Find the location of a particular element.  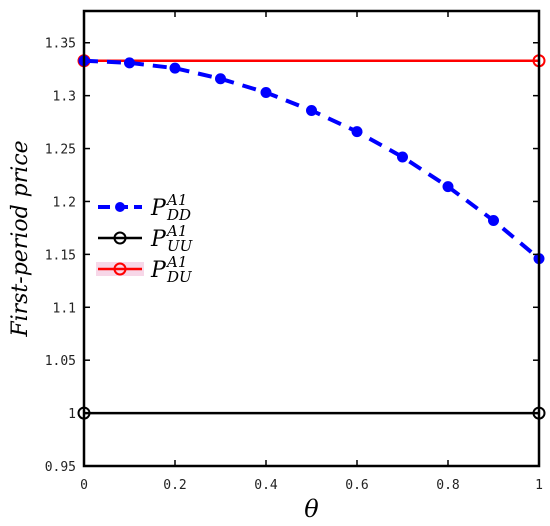

legend-item-du: PA1 DU is located at coordinates (144, 269).